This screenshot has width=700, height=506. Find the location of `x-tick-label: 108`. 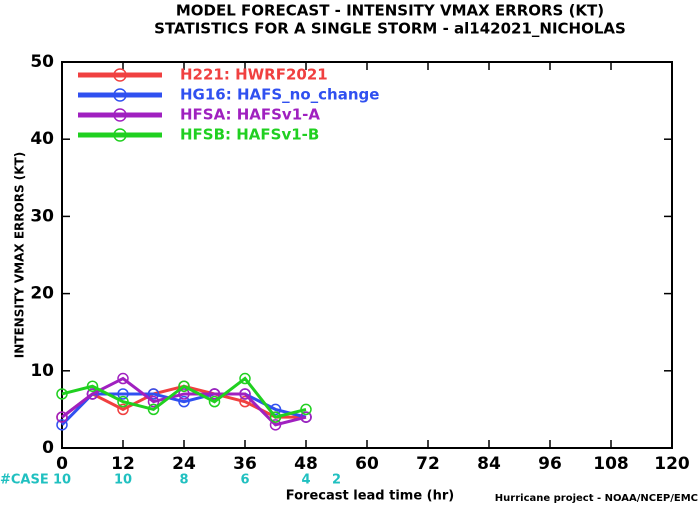

x-tick-label: 108 is located at coordinates (611, 464).